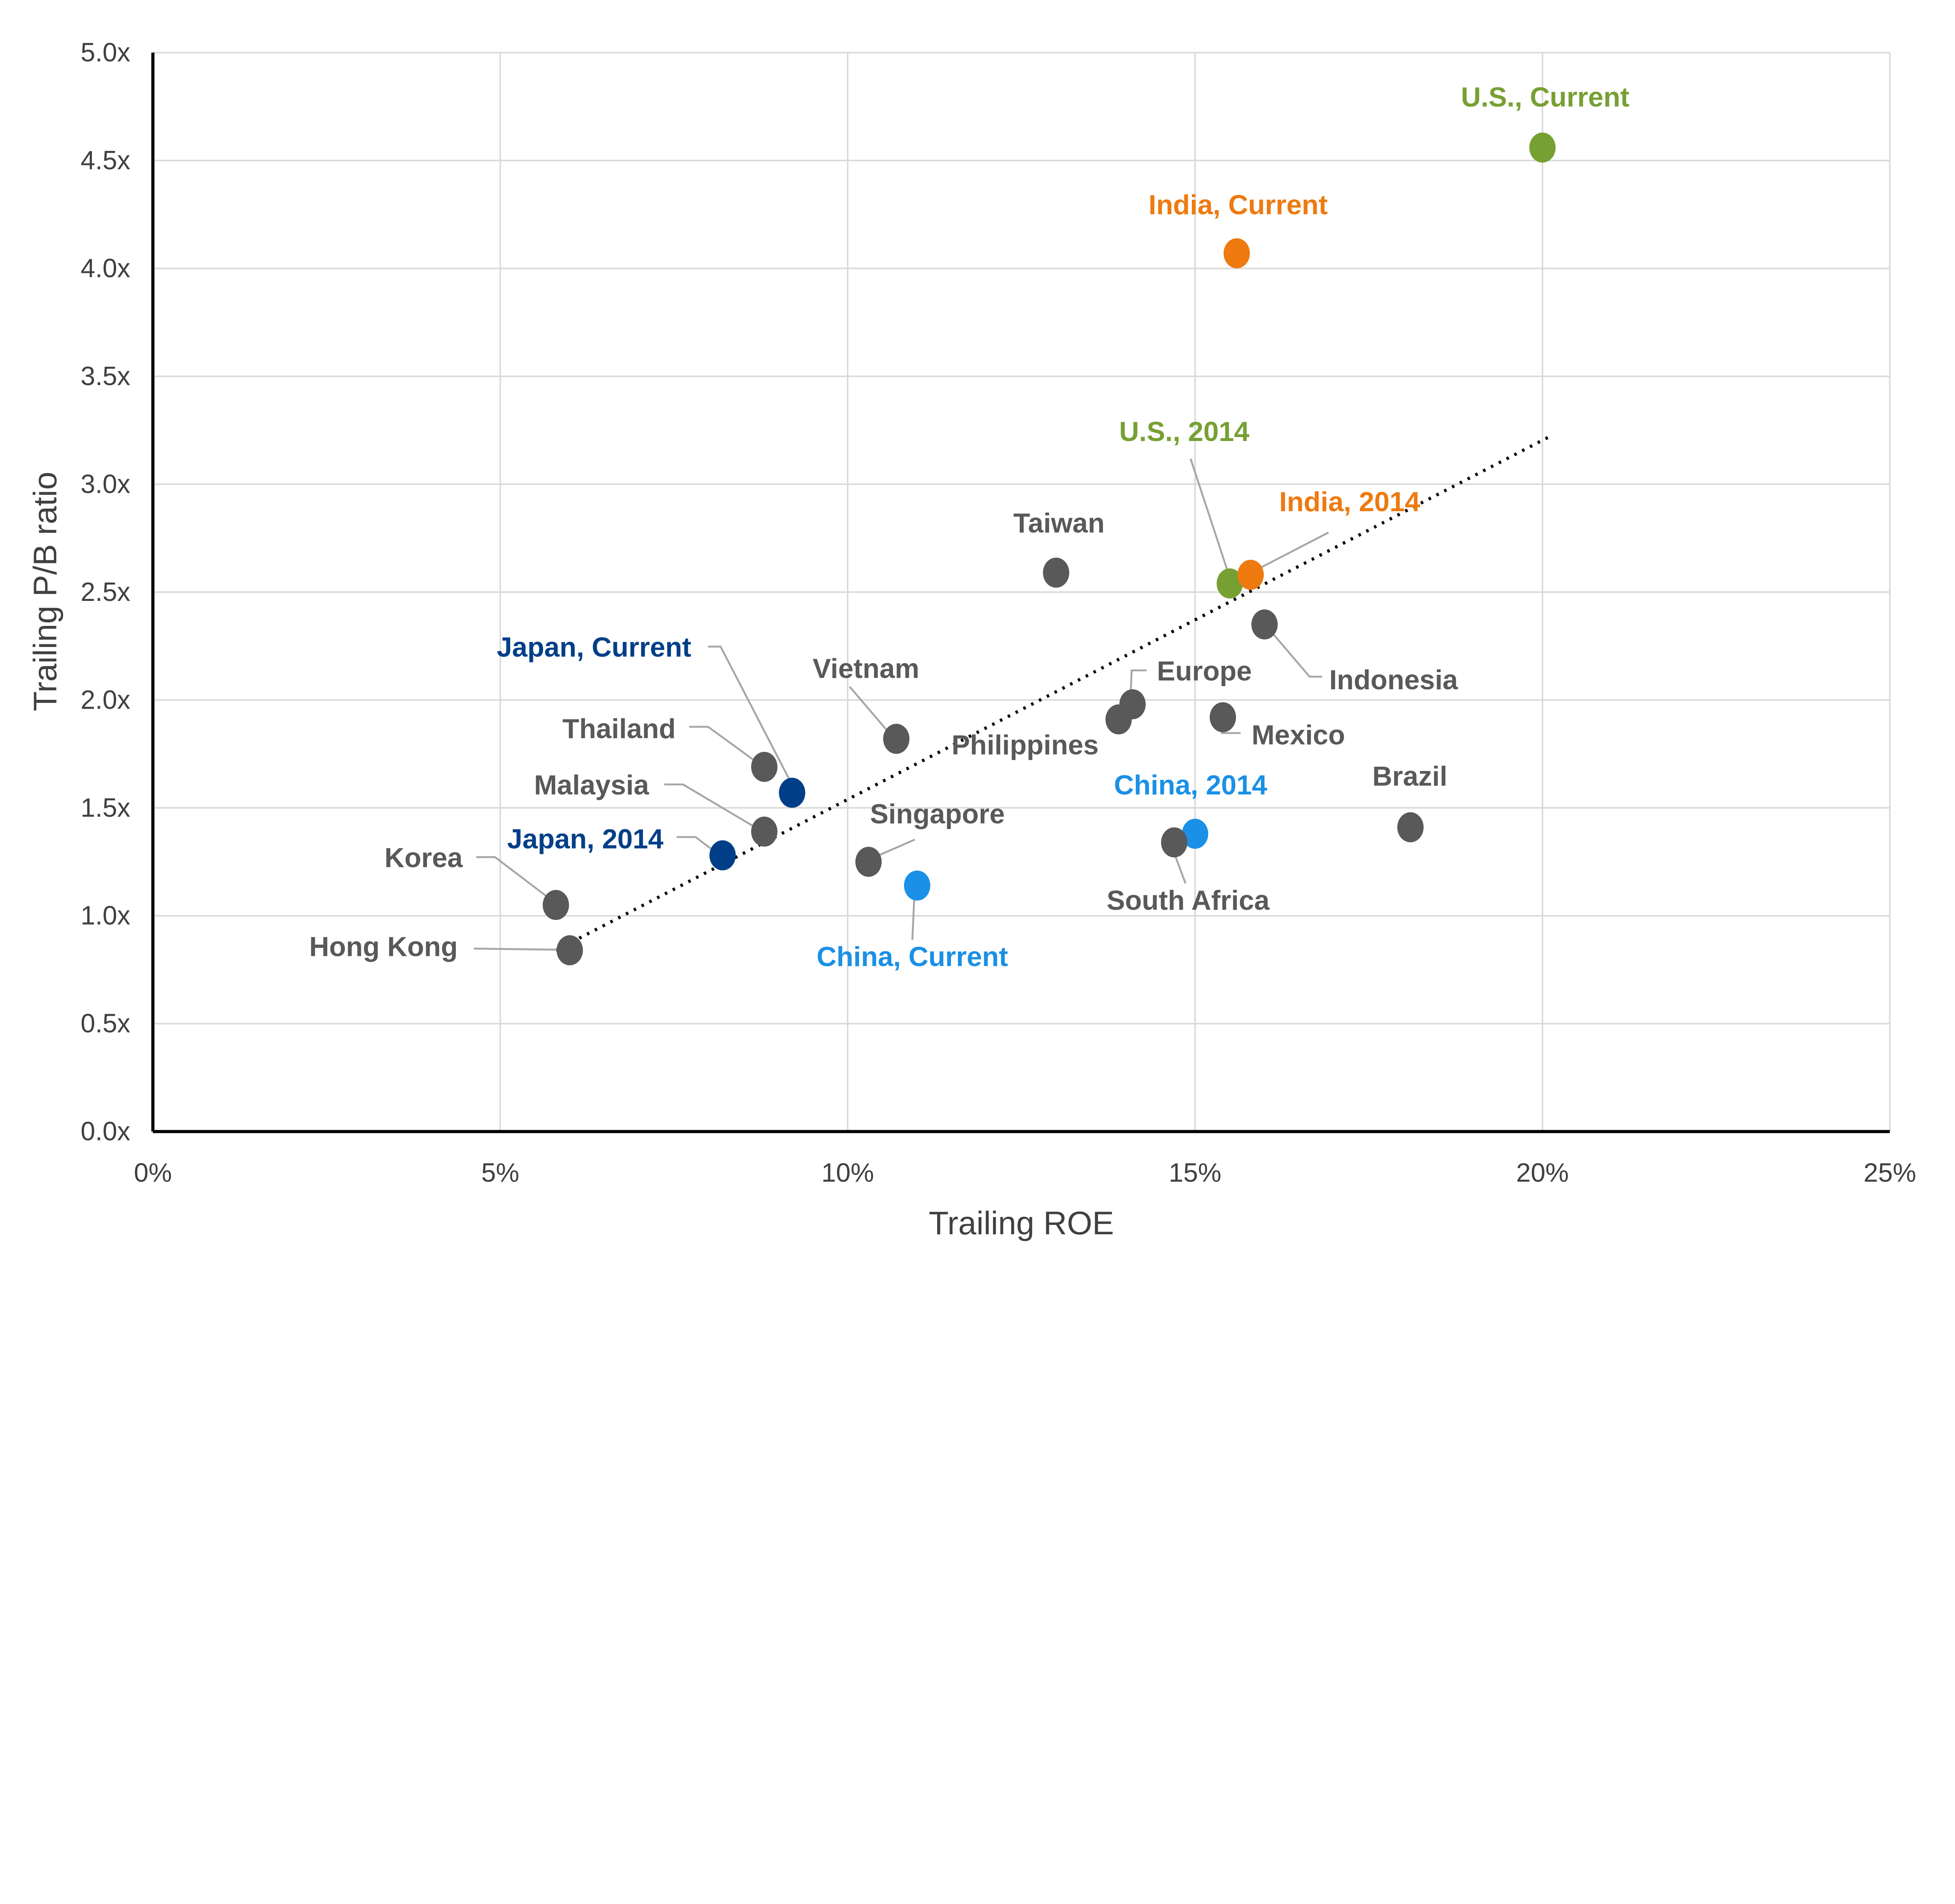 This screenshot has width=1955, height=1904. Describe the element at coordinates (1393, 679) in the screenshot. I see `point-label: Indonesia` at that location.